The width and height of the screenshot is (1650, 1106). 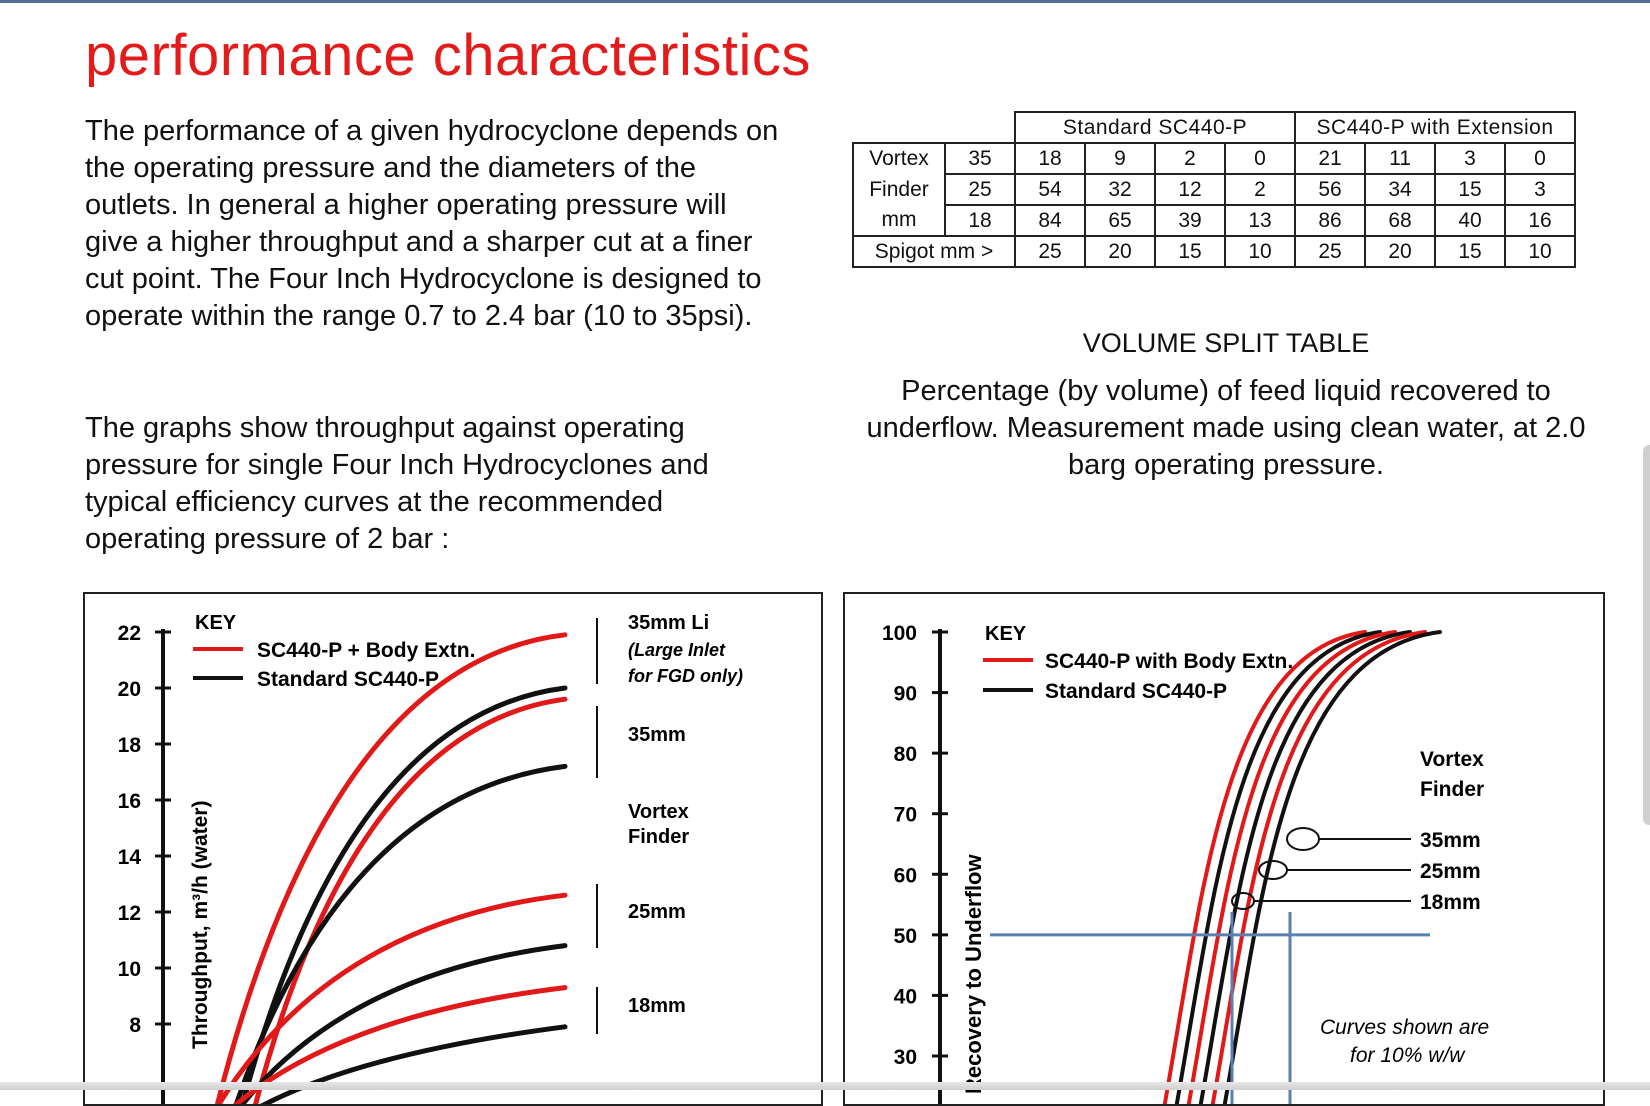 I want to click on group-standard-header: Standard SC440-P, so click(x=1155, y=127).